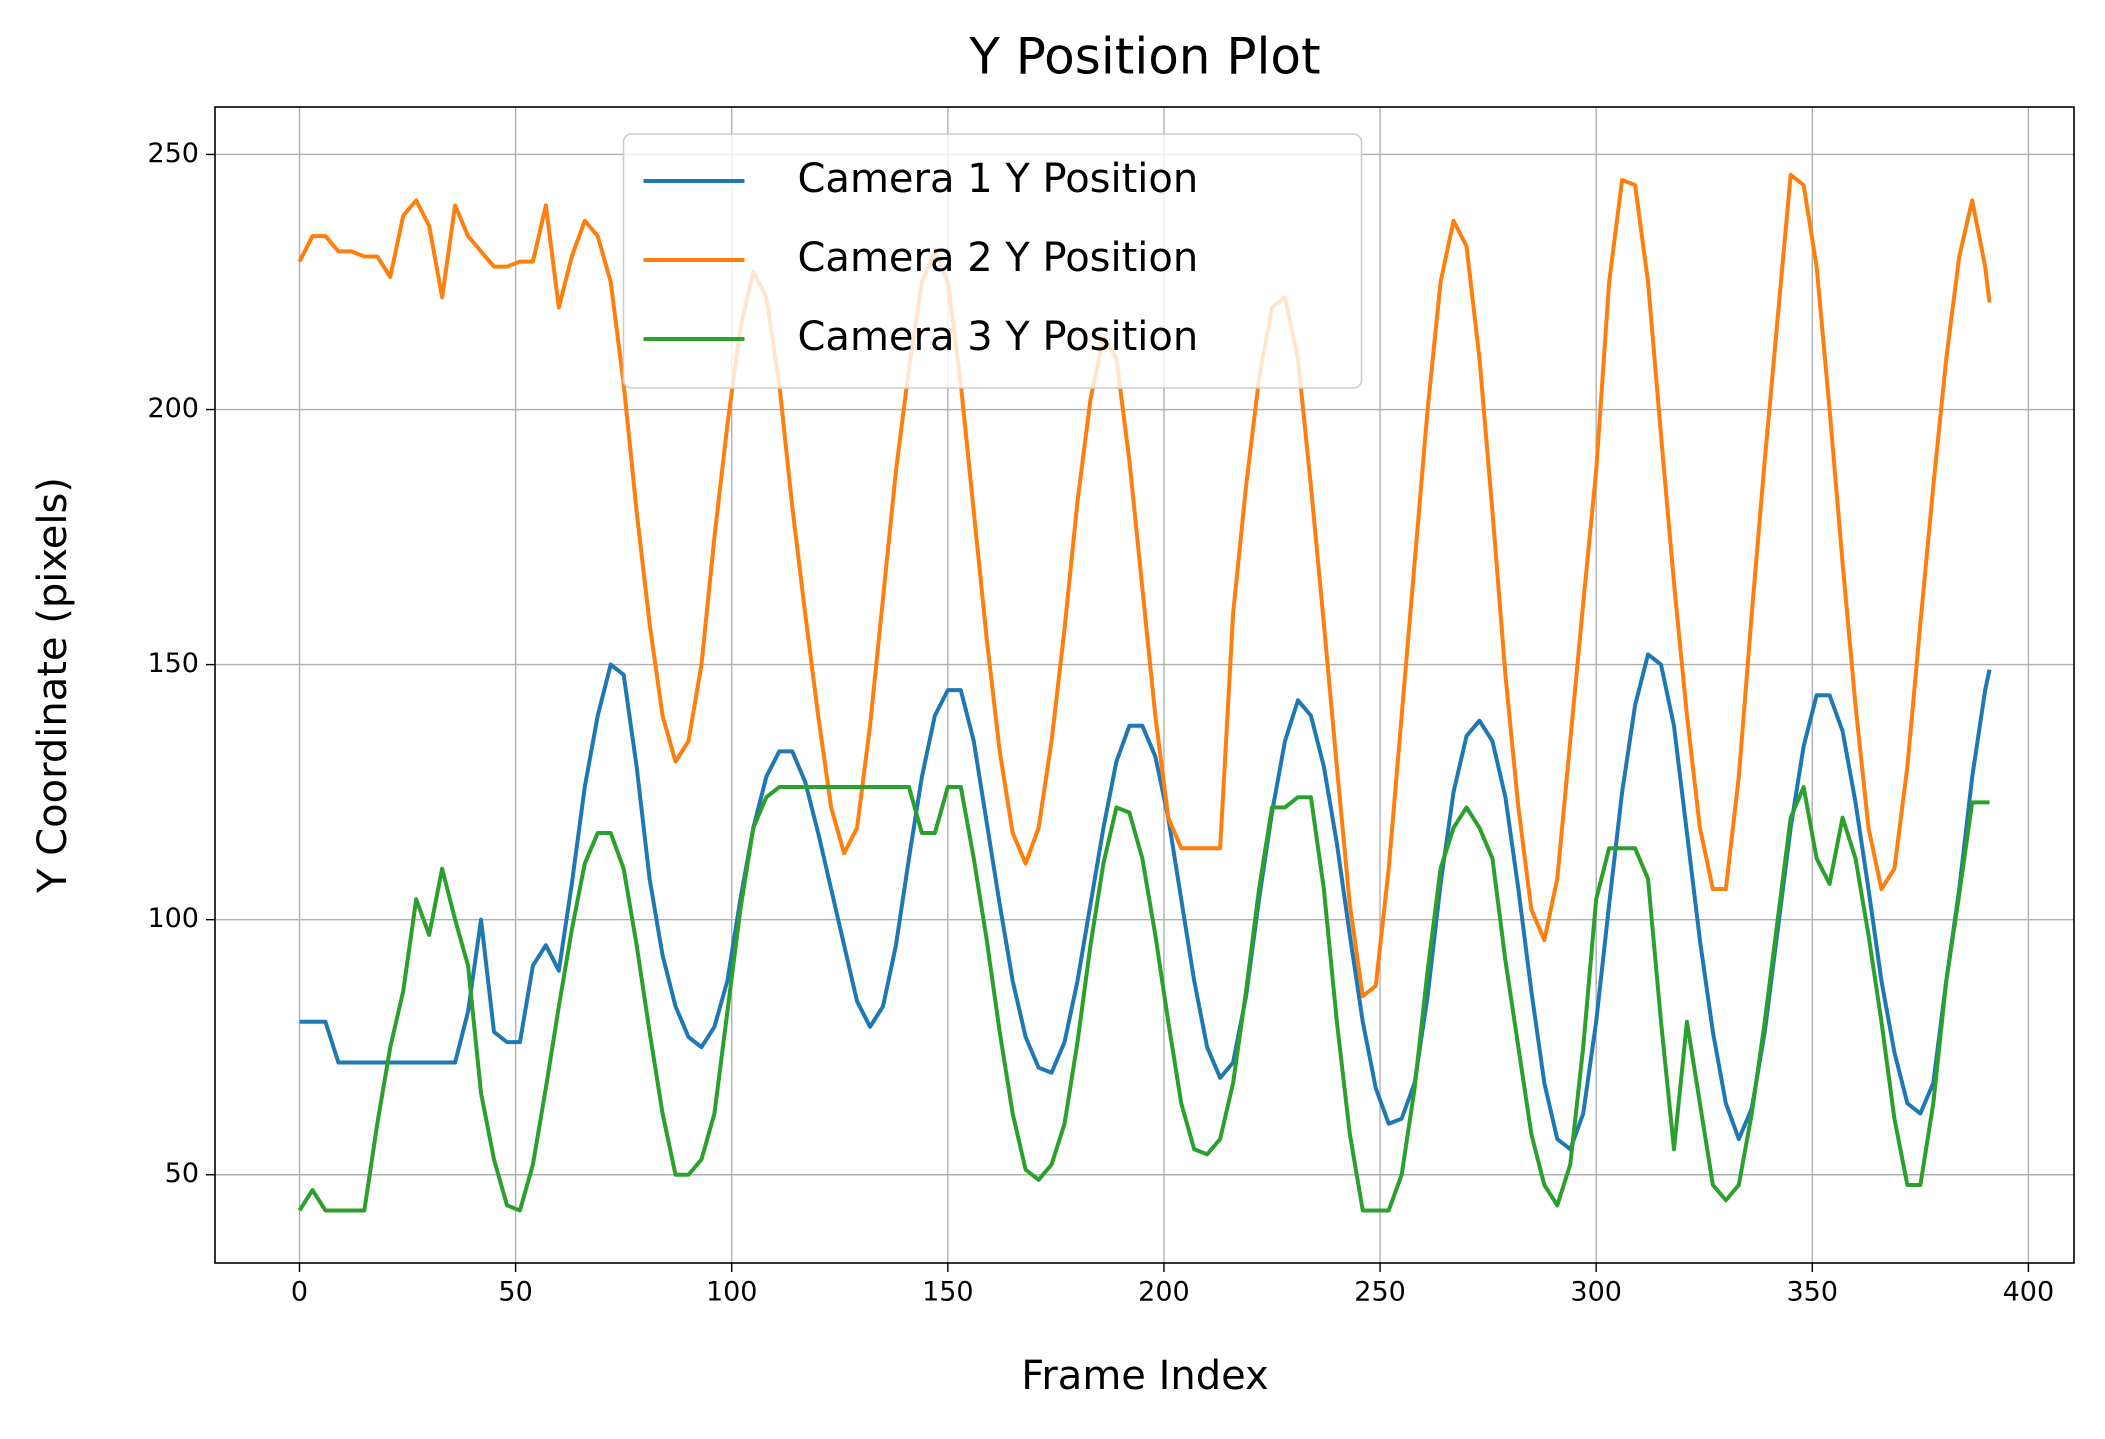 The height and width of the screenshot is (1439, 2105). I want to click on x-tick-label: 200, so click(1164, 1292).